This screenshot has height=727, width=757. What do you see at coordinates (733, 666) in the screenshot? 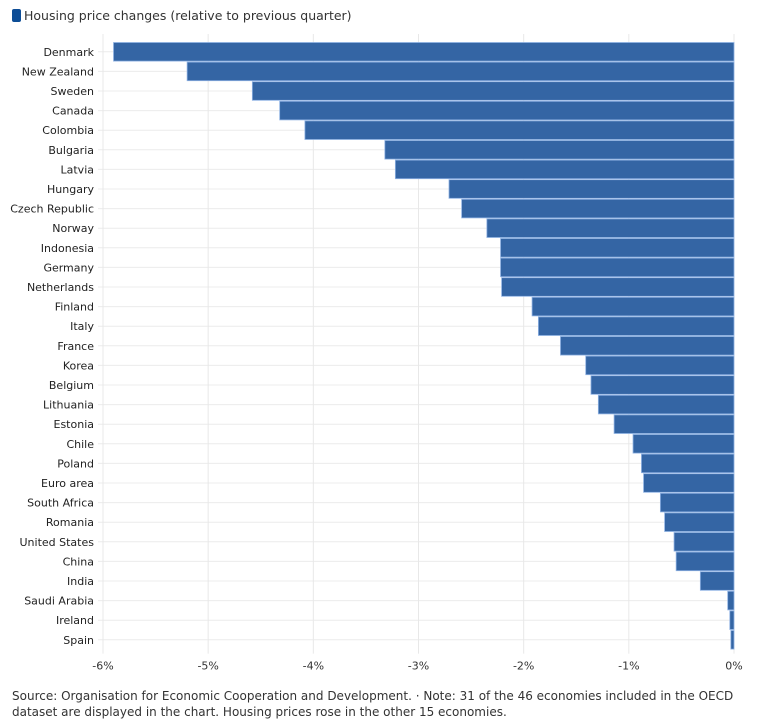
I see `x-tick-label: 0%` at bounding box center [733, 666].